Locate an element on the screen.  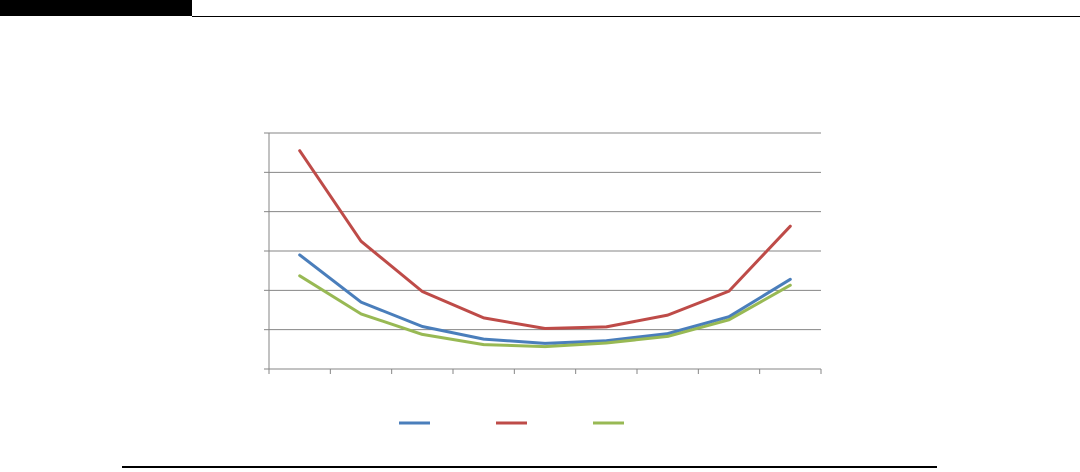
header-rule is located at coordinates (636, 16).